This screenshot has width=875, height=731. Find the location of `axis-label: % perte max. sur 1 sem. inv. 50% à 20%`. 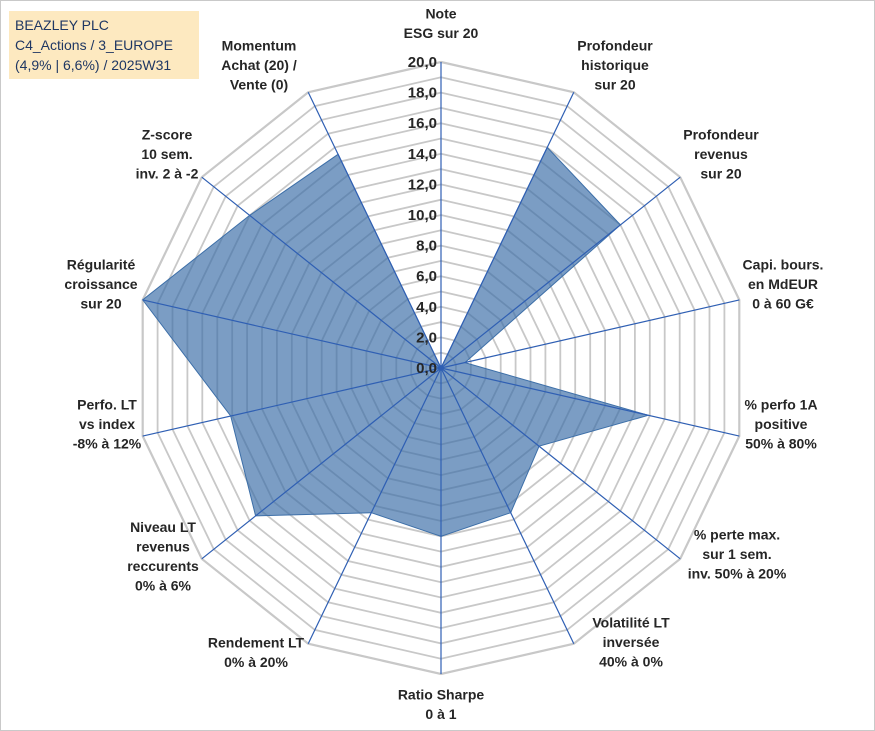

axis-label: % perte max. sur 1 sem. inv. 50% à 20% is located at coordinates (737, 554).